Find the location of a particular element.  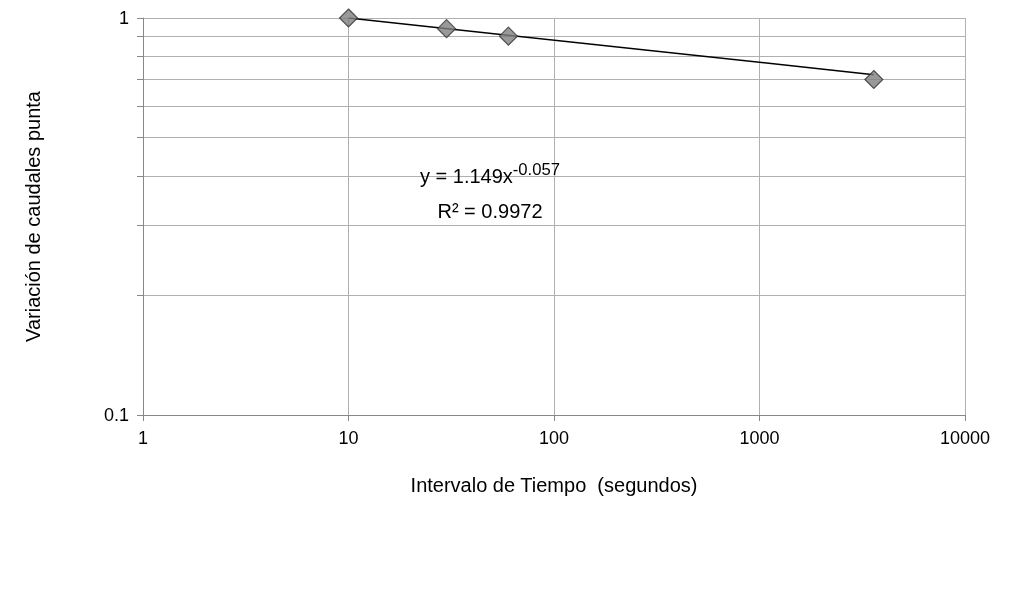

y-axis-title: Variación de caudales punta is located at coordinates (33, 216).